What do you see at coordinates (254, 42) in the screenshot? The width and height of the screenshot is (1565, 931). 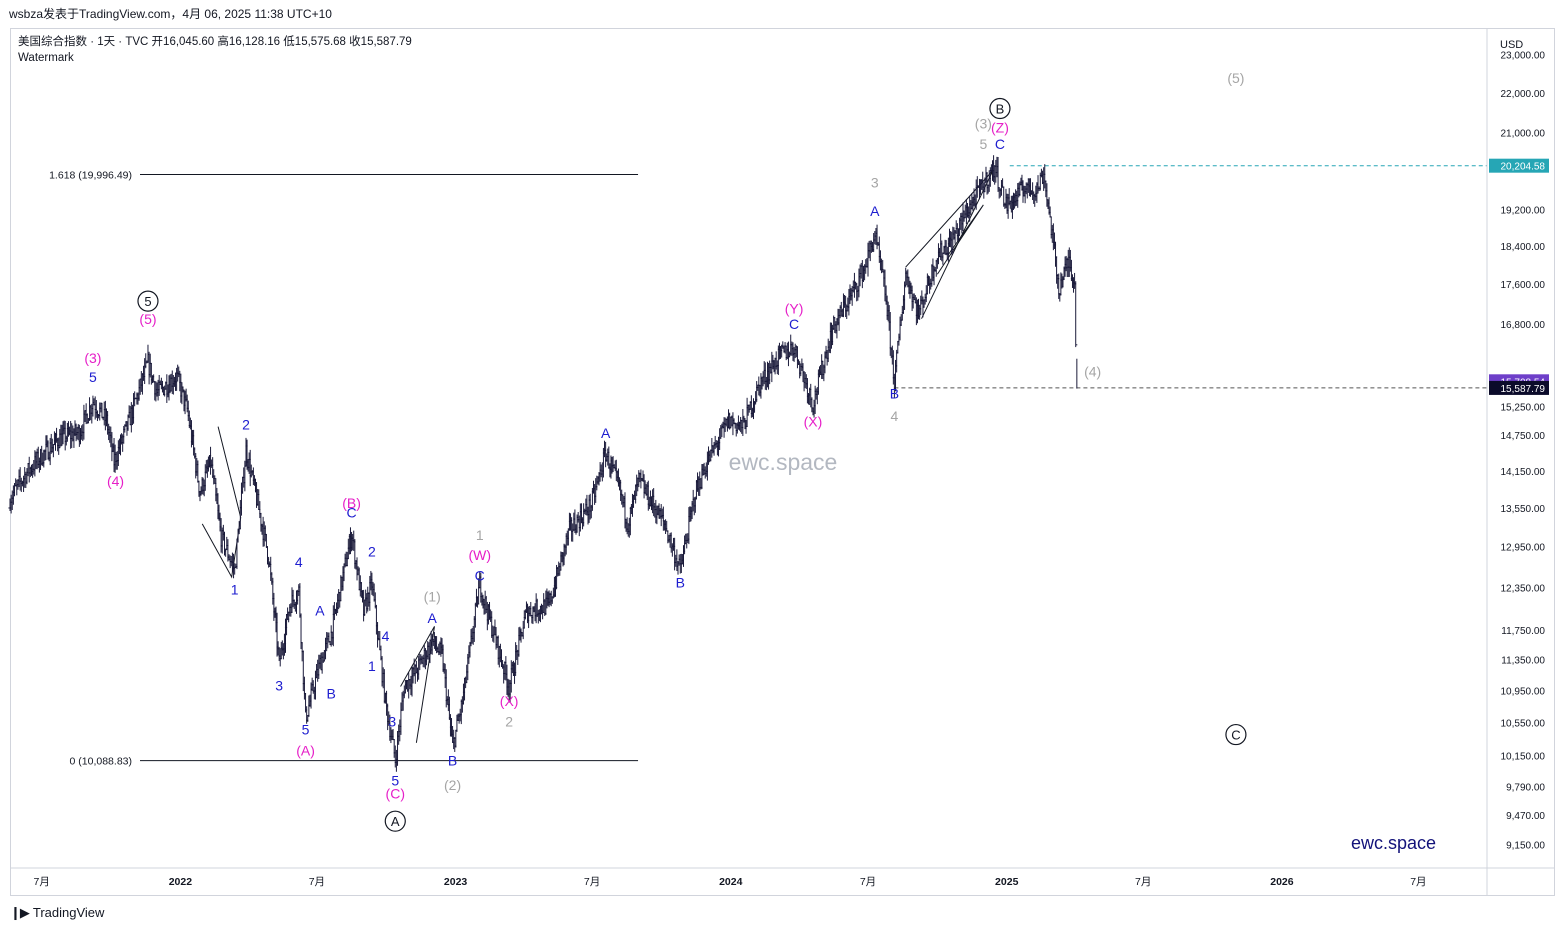 I see `high-value: 16,128.16` at bounding box center [254, 42].